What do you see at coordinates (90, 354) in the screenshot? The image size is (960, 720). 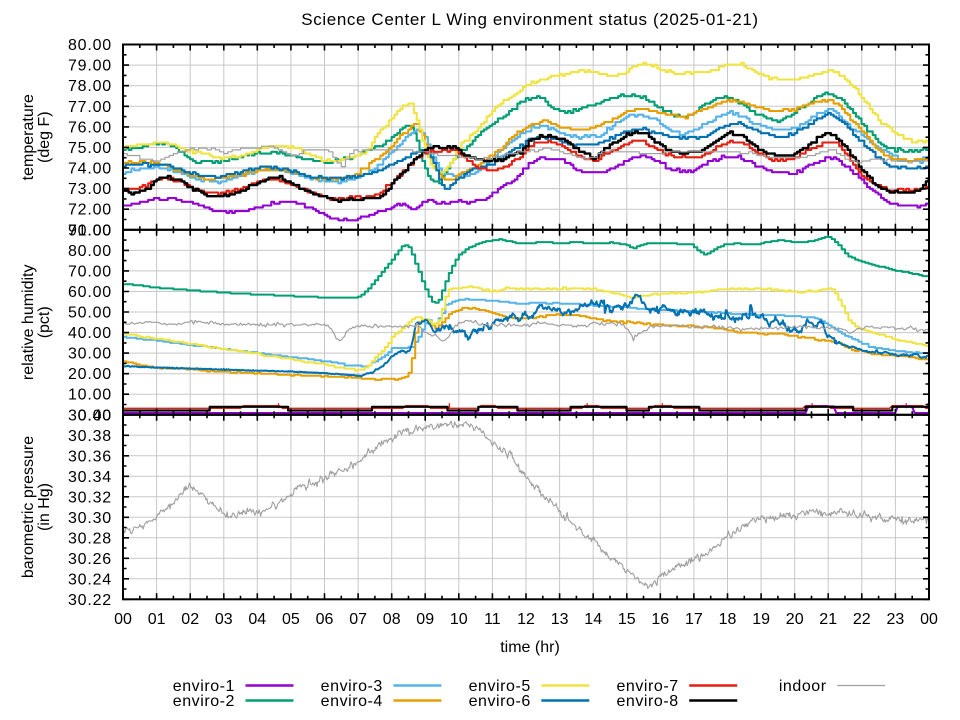 I see `svg-text: 30.00` at bounding box center [90, 354].